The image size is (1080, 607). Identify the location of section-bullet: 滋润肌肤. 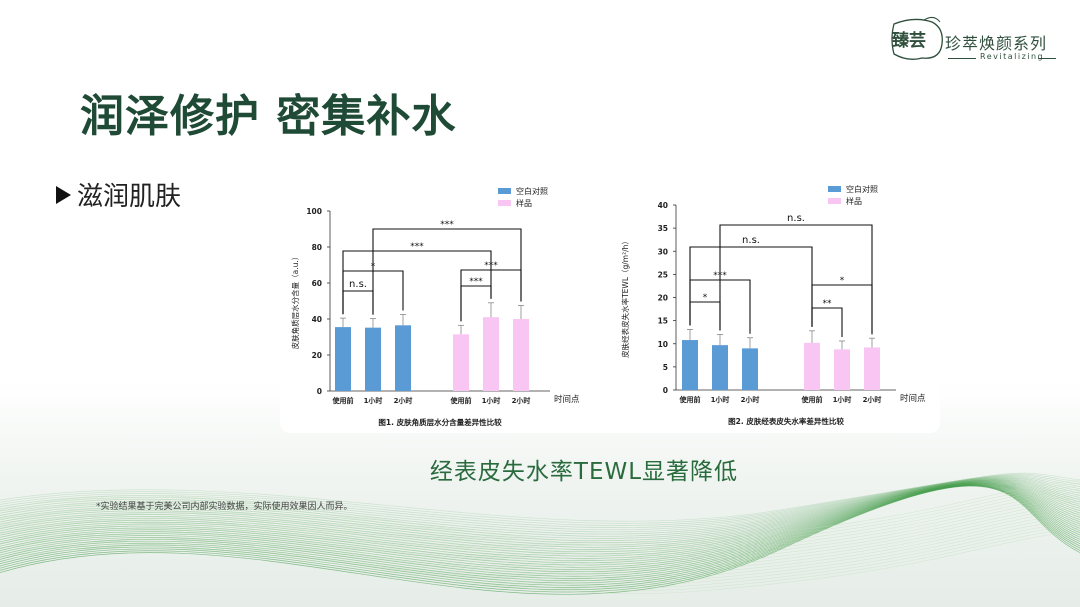
(118, 194).